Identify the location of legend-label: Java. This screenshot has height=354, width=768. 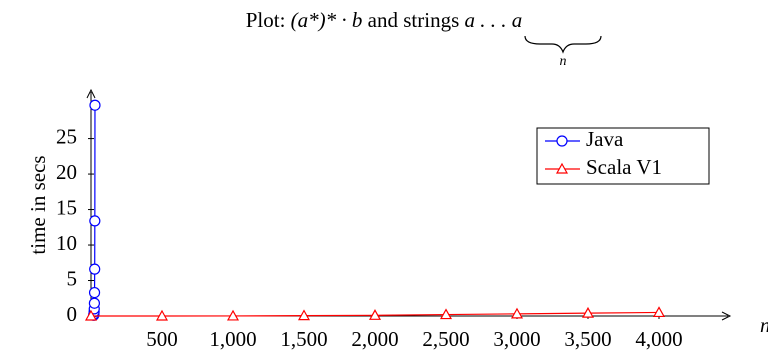
(605, 139).